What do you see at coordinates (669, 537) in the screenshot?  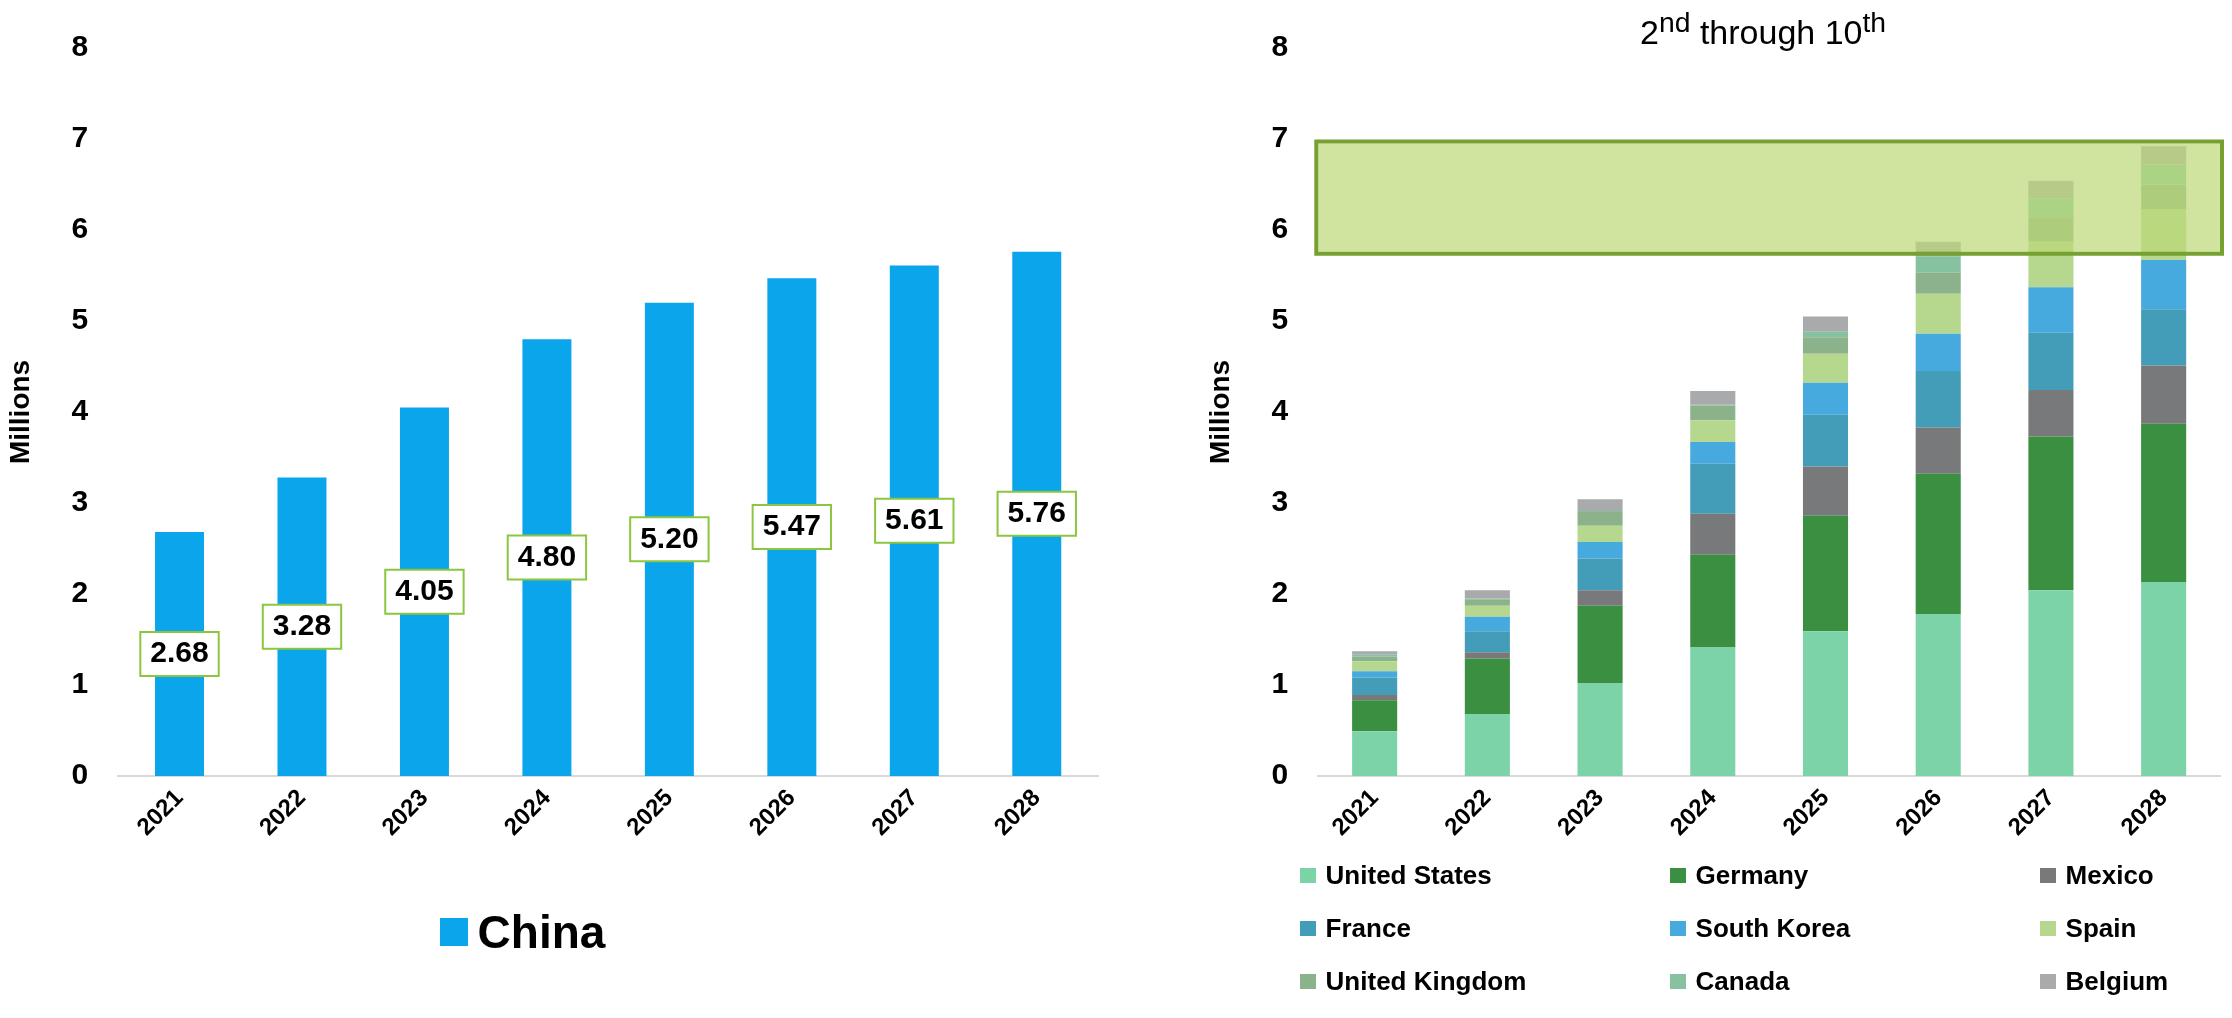 I see `data-label: 5.20` at bounding box center [669, 537].